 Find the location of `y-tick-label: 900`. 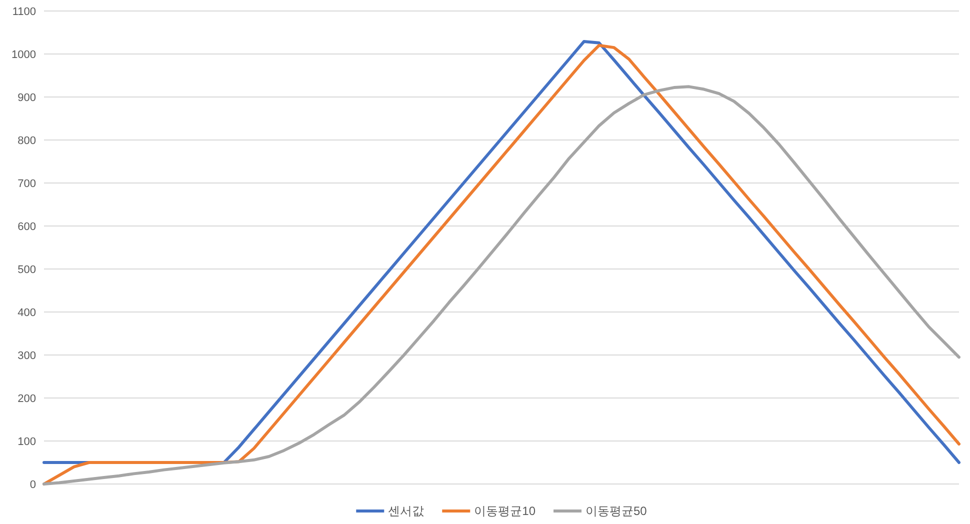

y-tick-label: 900 is located at coordinates (27, 98).